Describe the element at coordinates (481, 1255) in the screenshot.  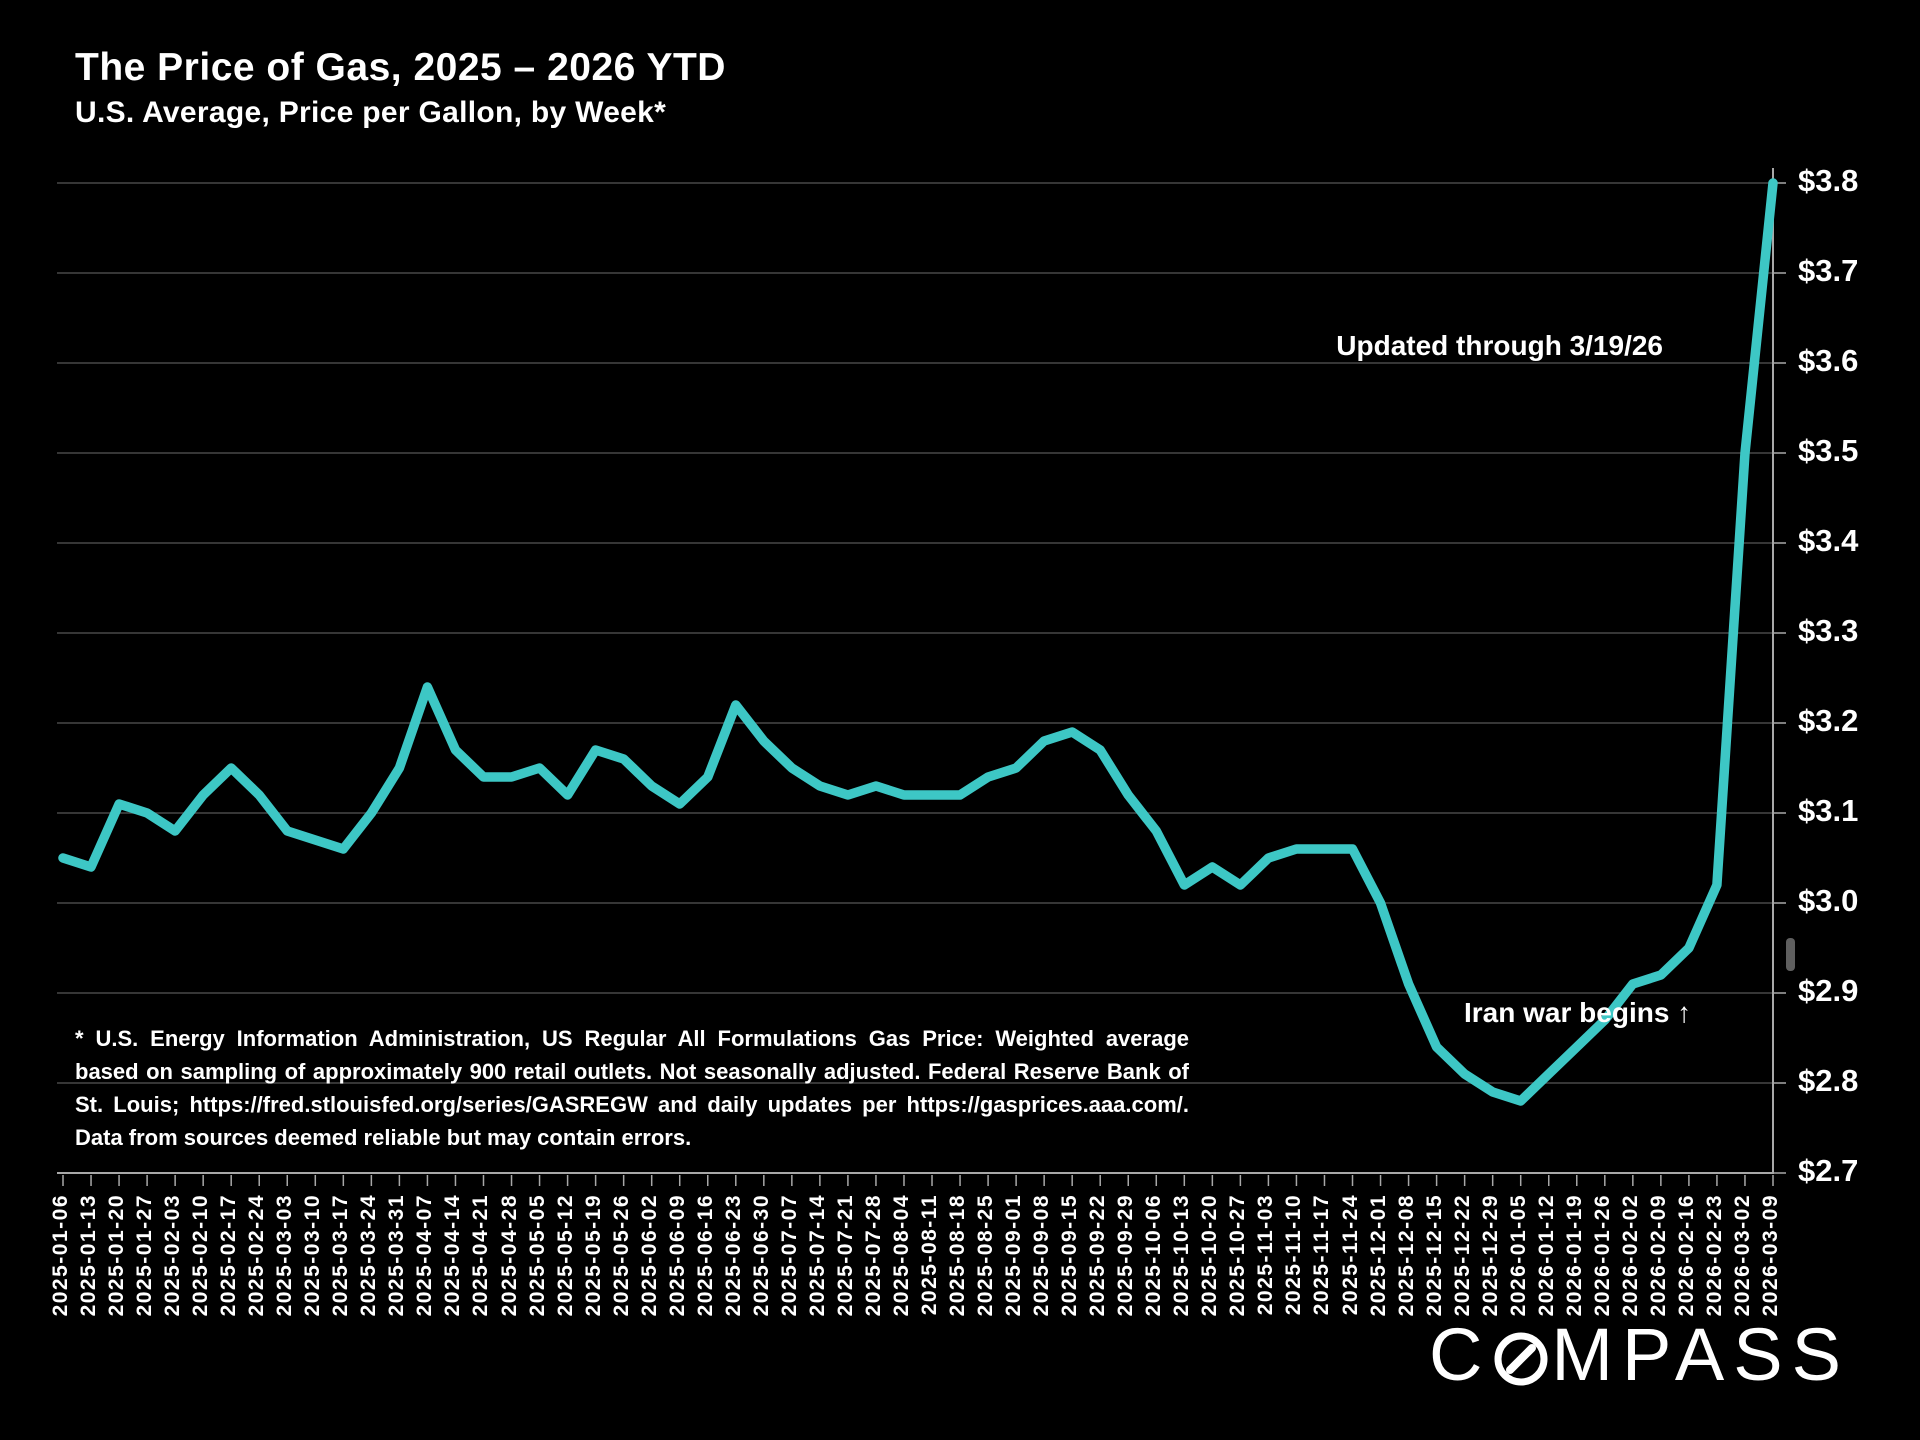
I see `x-tick-label: 2025-04-21` at that location.